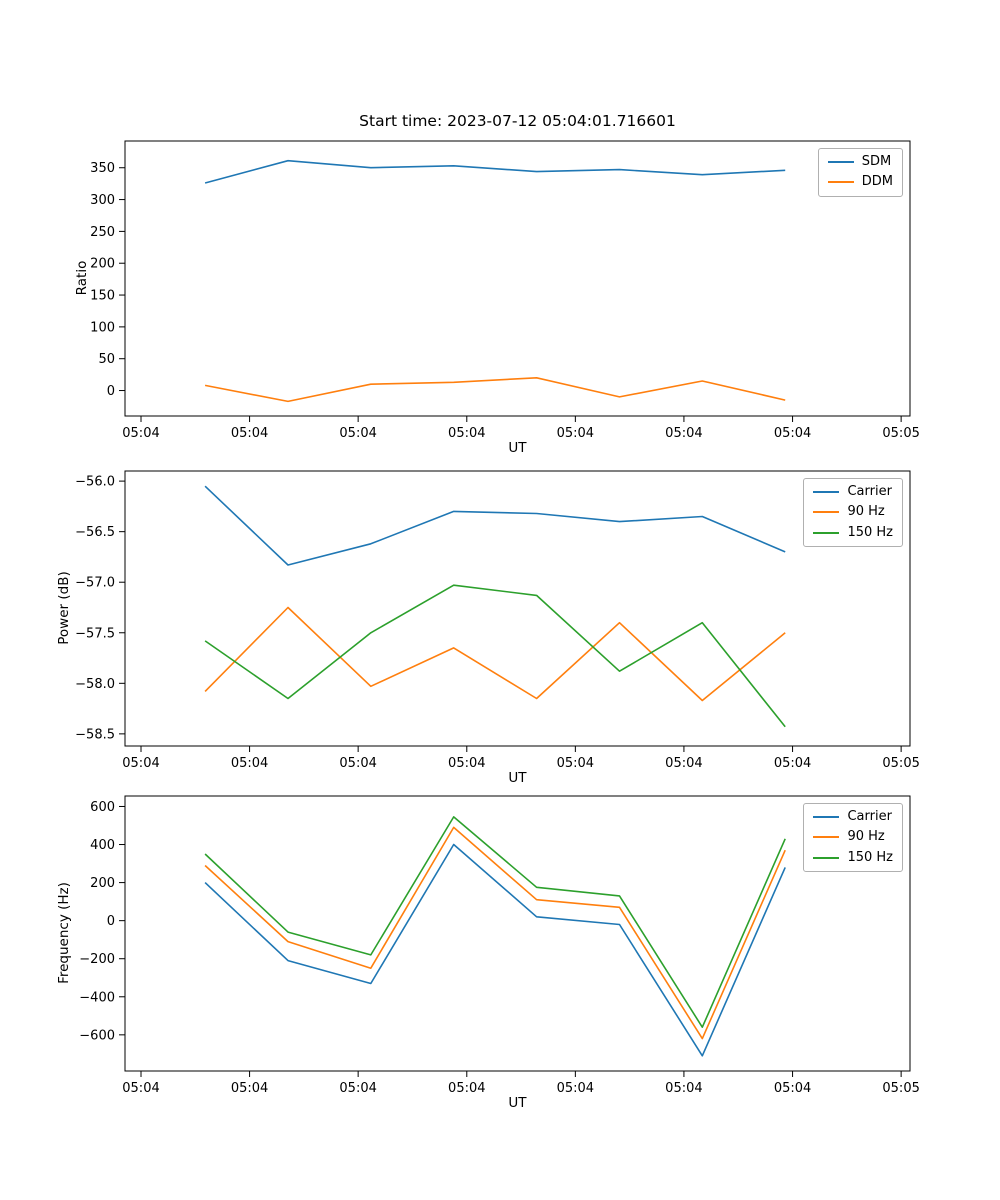  I want to click on legend-item: SDM, so click(860, 161).